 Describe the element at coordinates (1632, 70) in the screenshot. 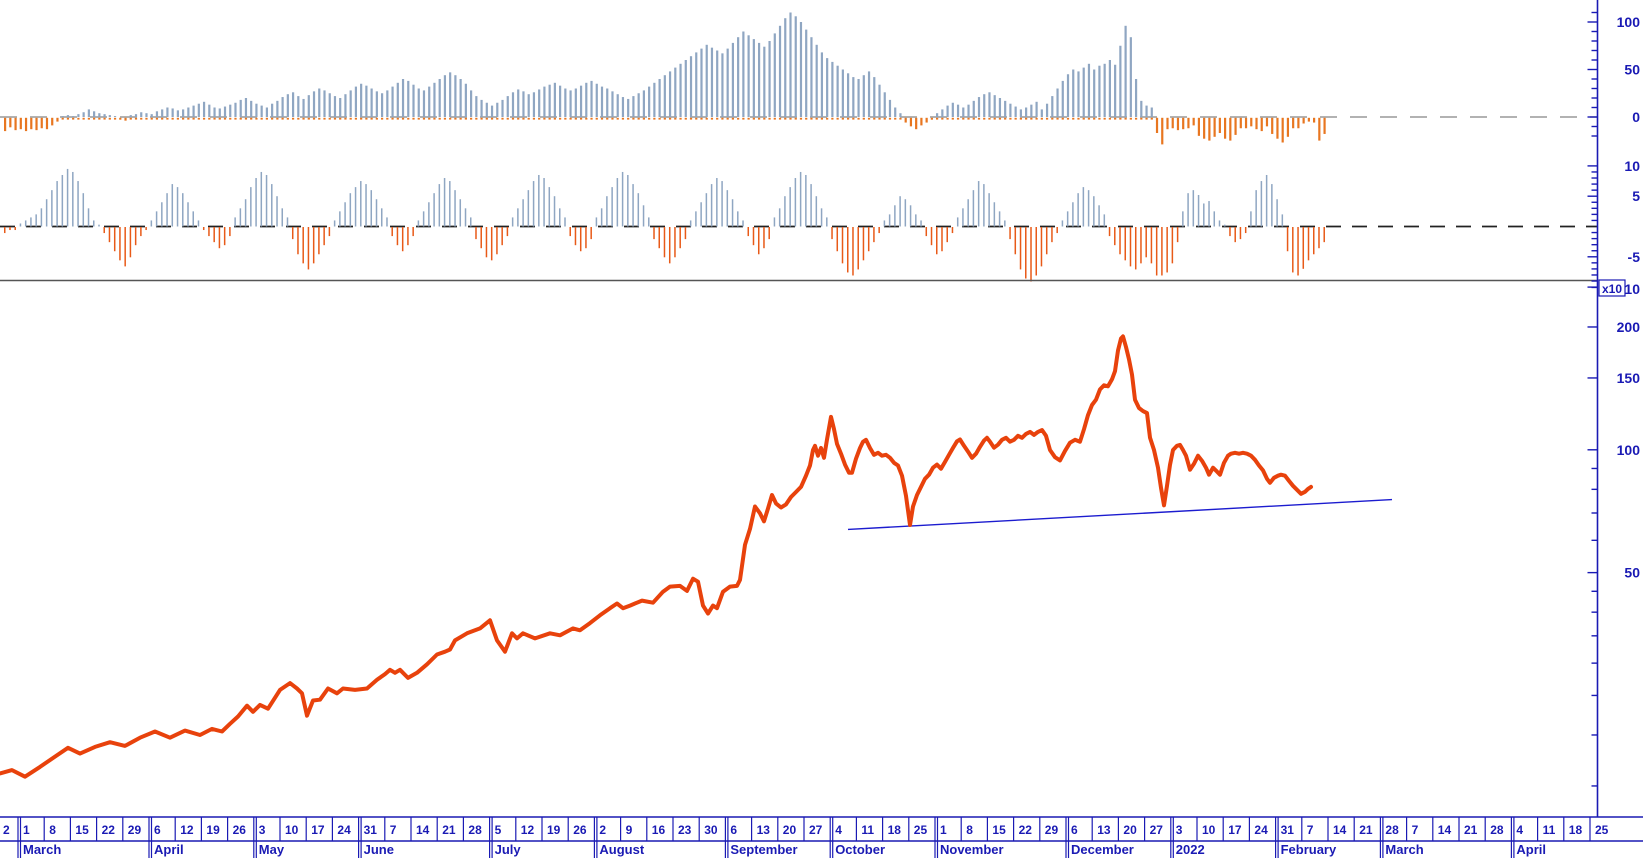

I see `y-axis-tick-label: 50` at that location.